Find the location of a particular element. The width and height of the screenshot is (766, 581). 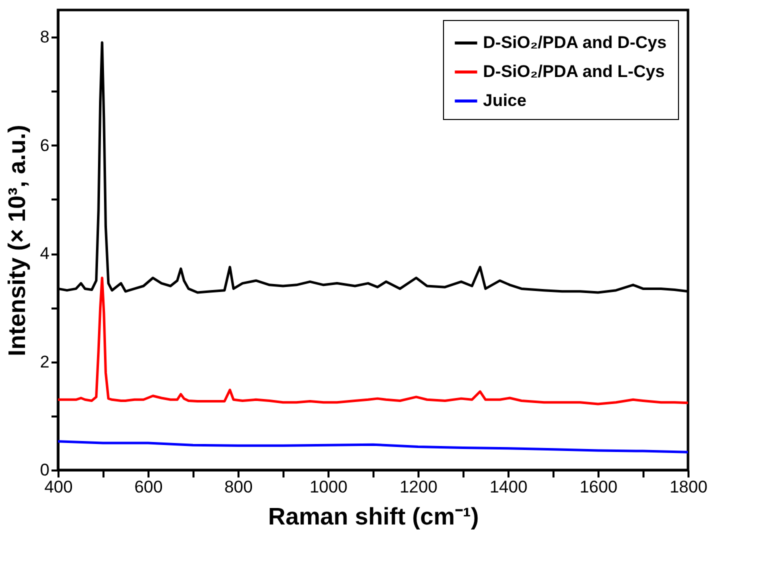

y-axis-title: Intensity (× 10³, a.u.) is located at coordinates (18, 240).